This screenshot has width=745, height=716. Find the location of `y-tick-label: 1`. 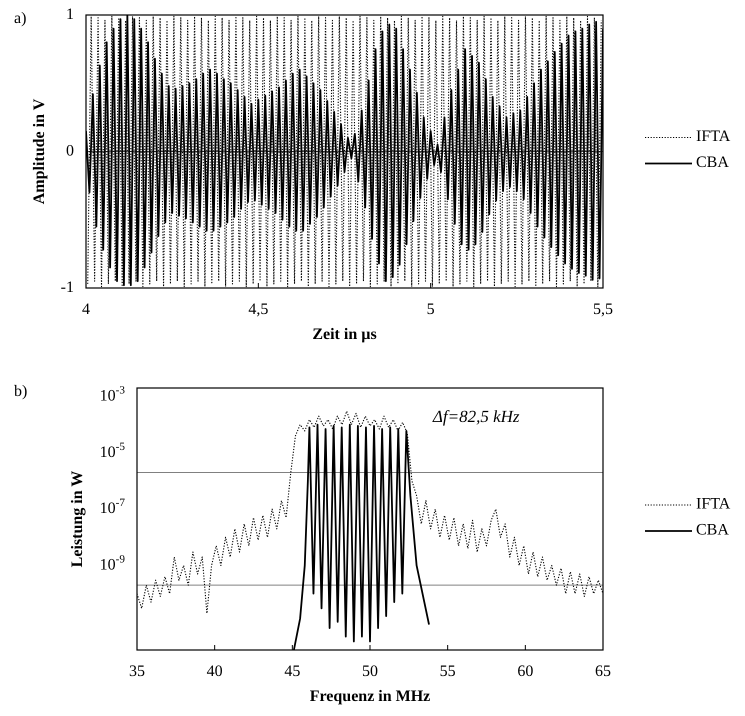

y-tick-label: 1 is located at coordinates (70, 14).